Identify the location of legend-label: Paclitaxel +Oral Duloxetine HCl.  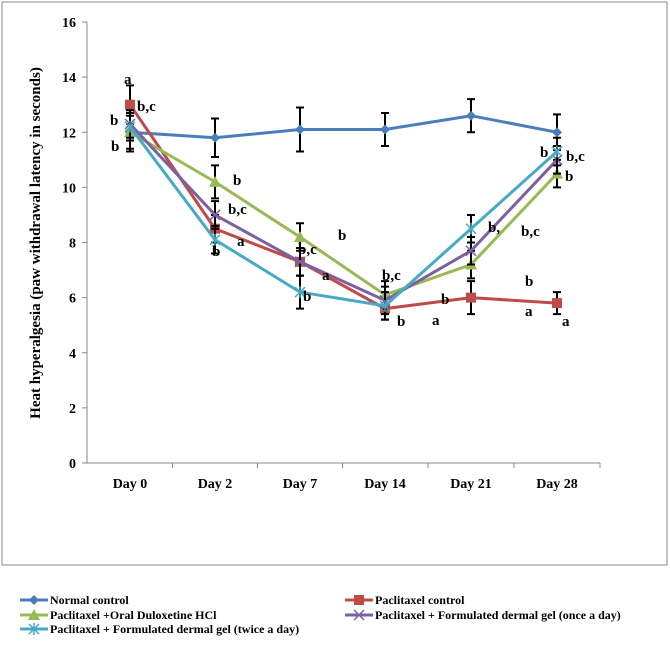
(133, 615).